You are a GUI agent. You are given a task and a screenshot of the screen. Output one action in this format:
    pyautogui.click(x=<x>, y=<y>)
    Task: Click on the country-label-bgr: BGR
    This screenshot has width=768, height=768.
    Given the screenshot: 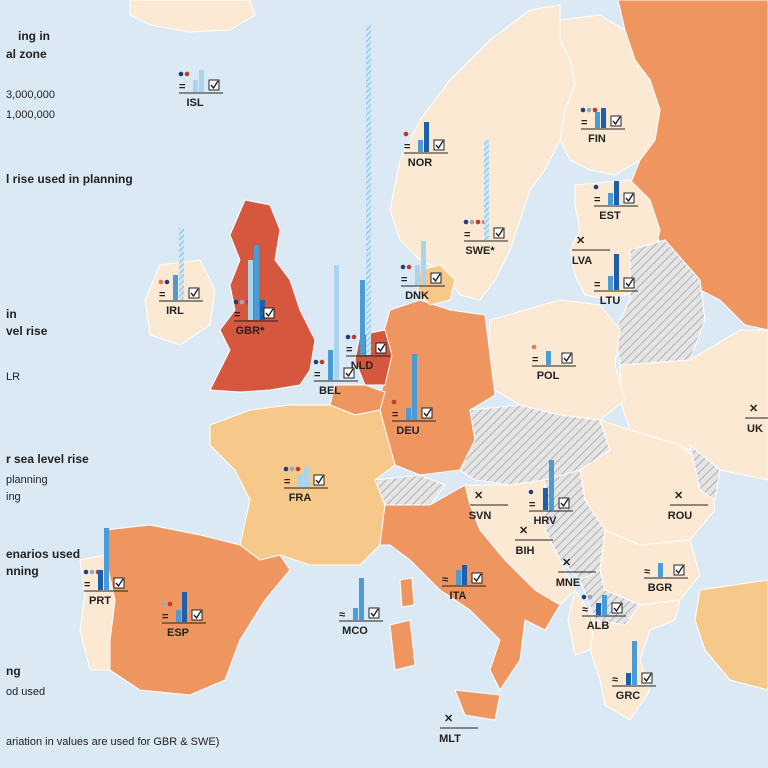 What is the action you would take?
    pyautogui.click(x=660, y=588)
    